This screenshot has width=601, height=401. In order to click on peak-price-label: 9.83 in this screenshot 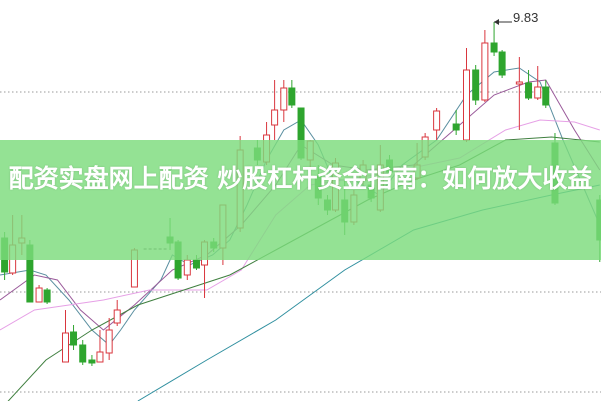, I will do `click(526, 17)`.